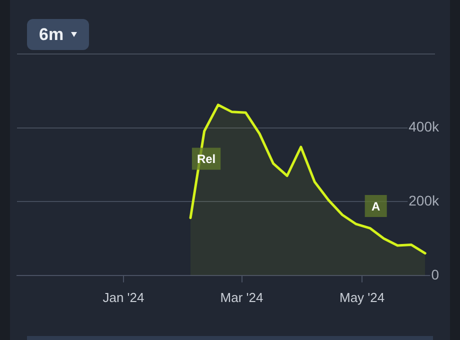  I want to click on annotation: Rel, so click(206, 159).